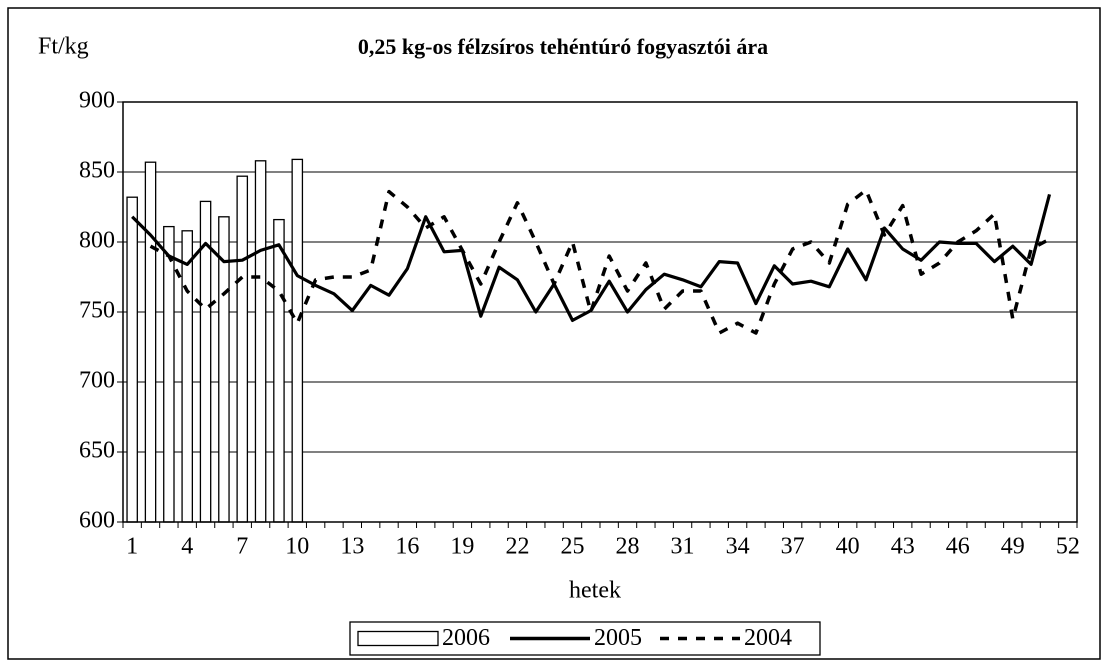  Describe the element at coordinates (517, 547) in the screenshot. I see `x-tick-label: 22` at that location.